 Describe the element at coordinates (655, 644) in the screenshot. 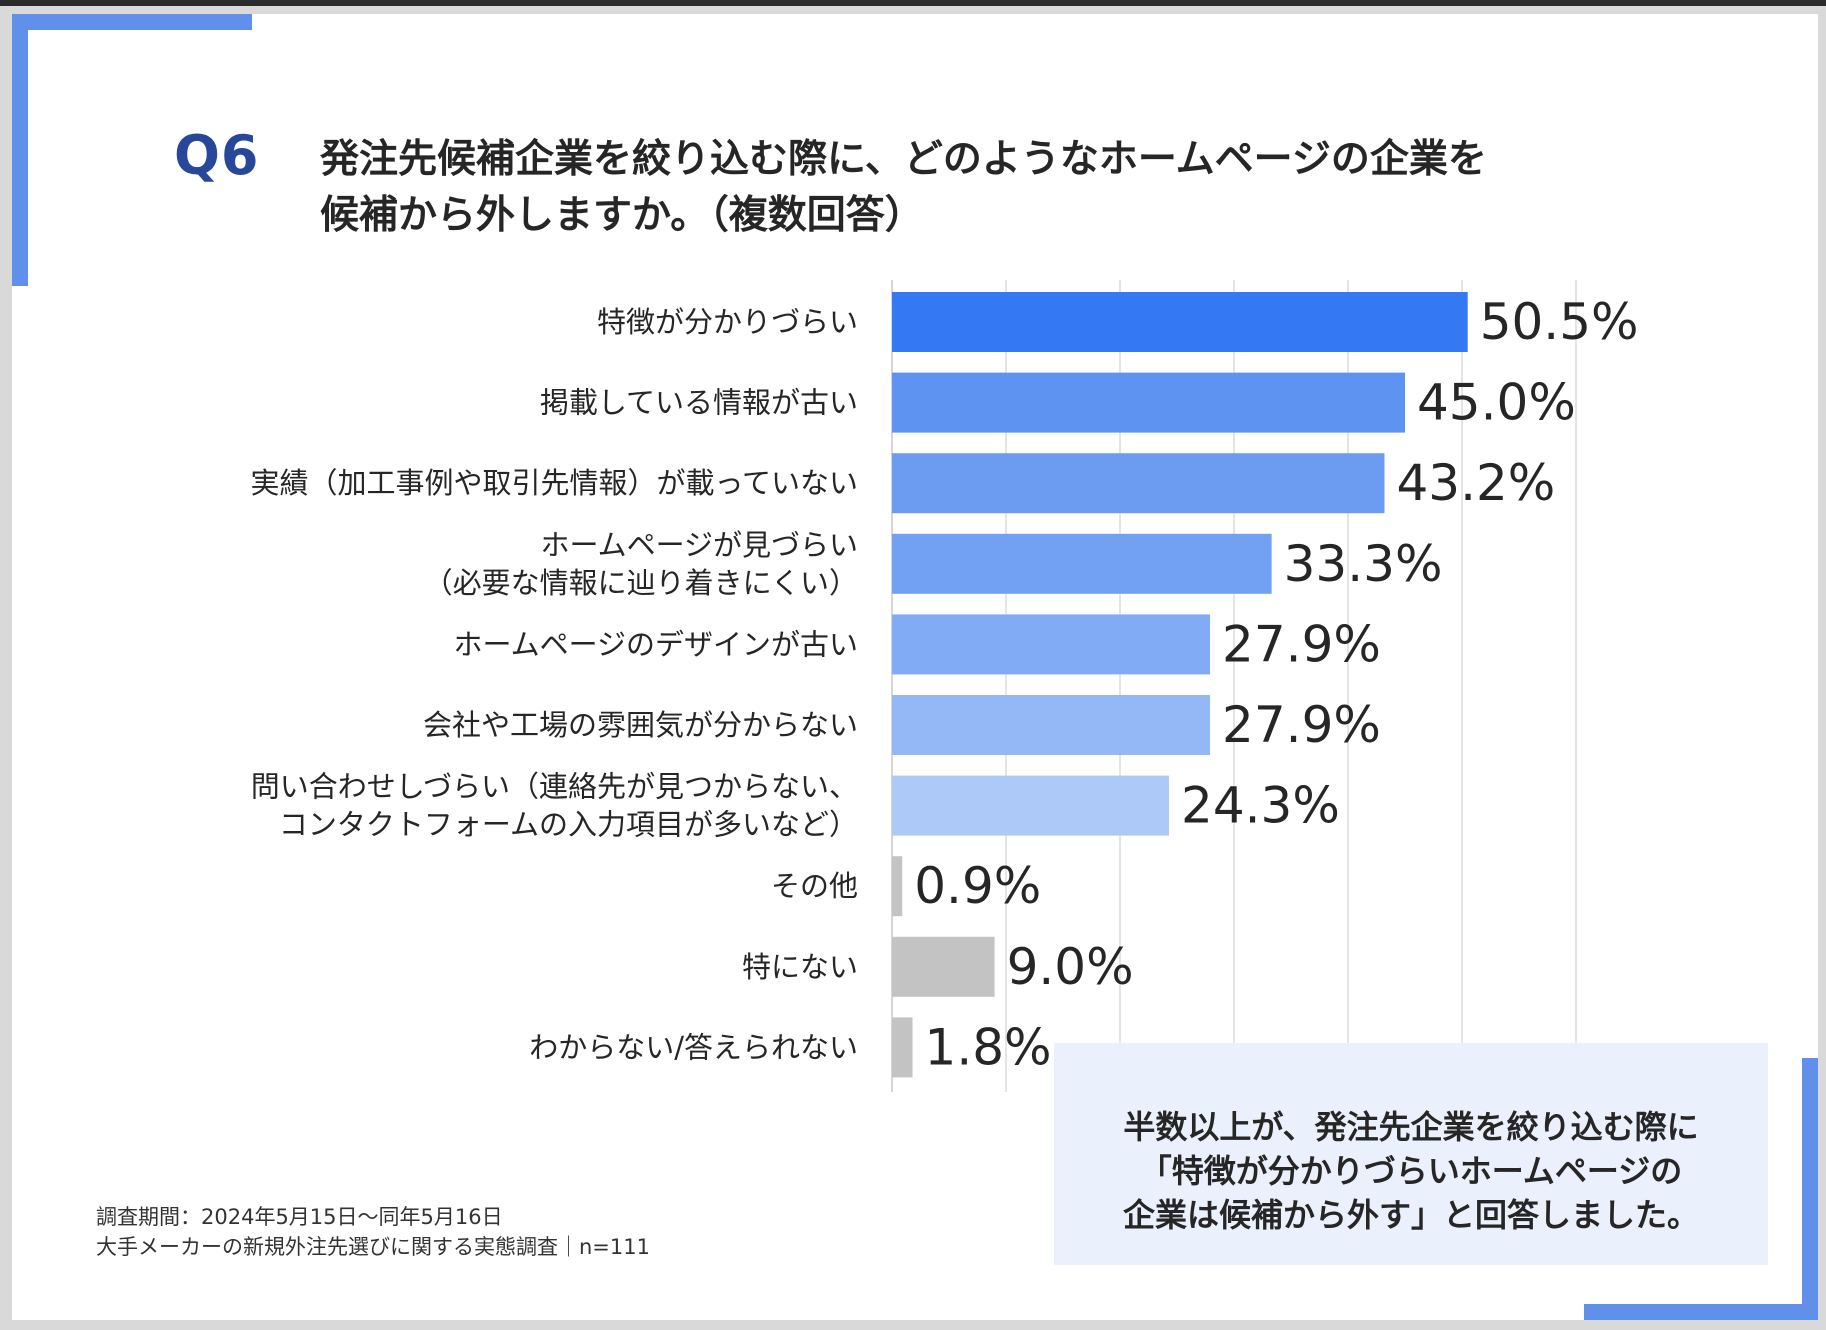

I see `category-label: ホームページのデザインが古い` at that location.